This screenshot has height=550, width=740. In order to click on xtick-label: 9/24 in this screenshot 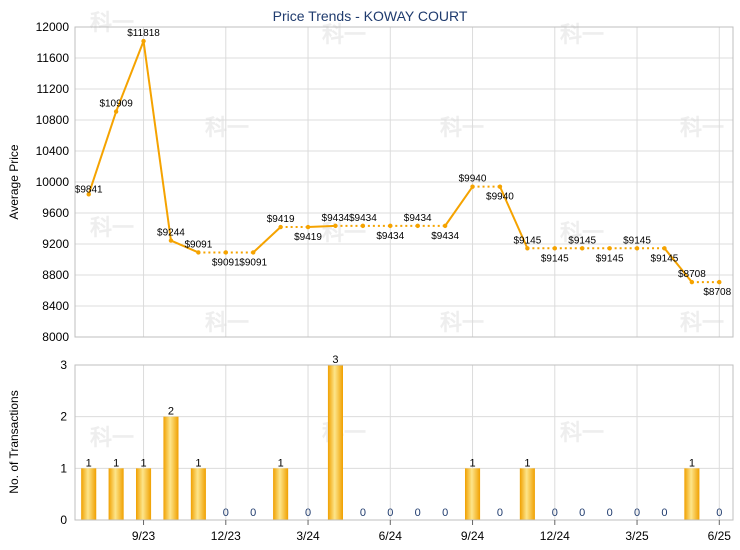, I will do `click(473, 536)`.